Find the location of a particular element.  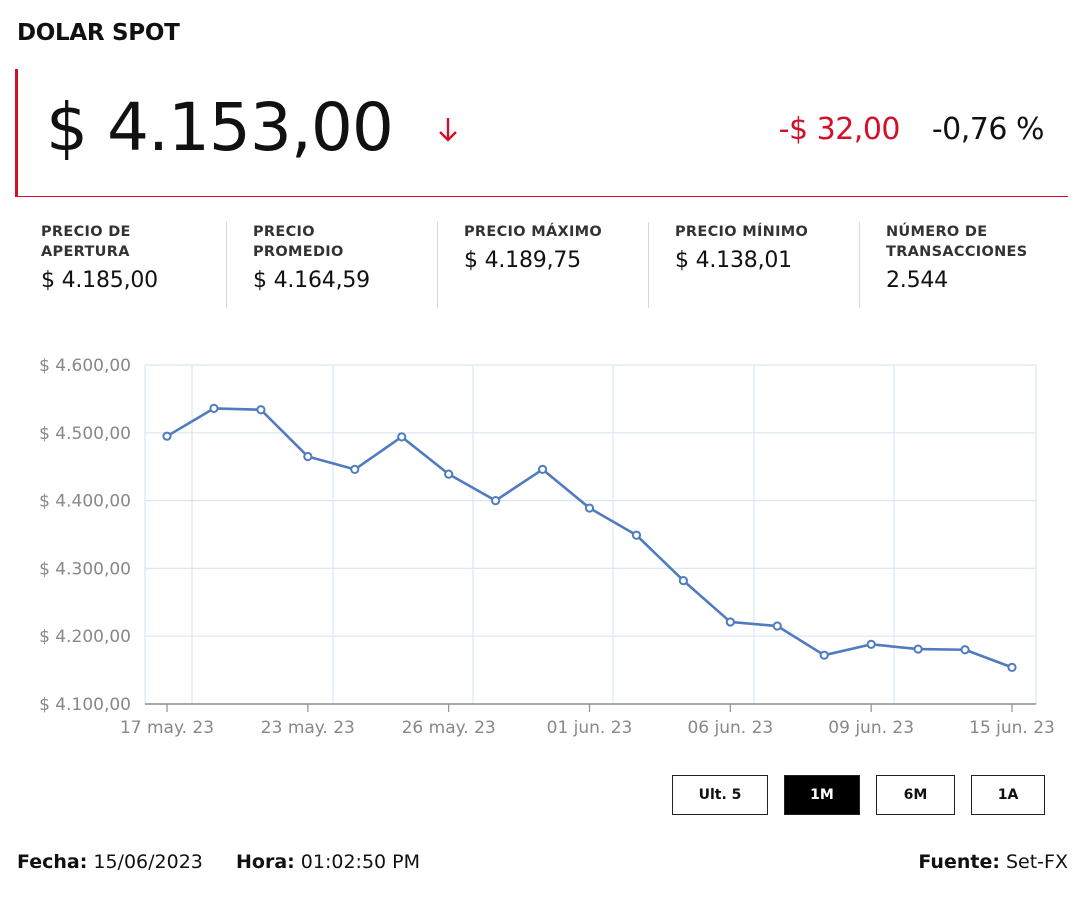

range-button-6m: 6M is located at coordinates (915, 795).